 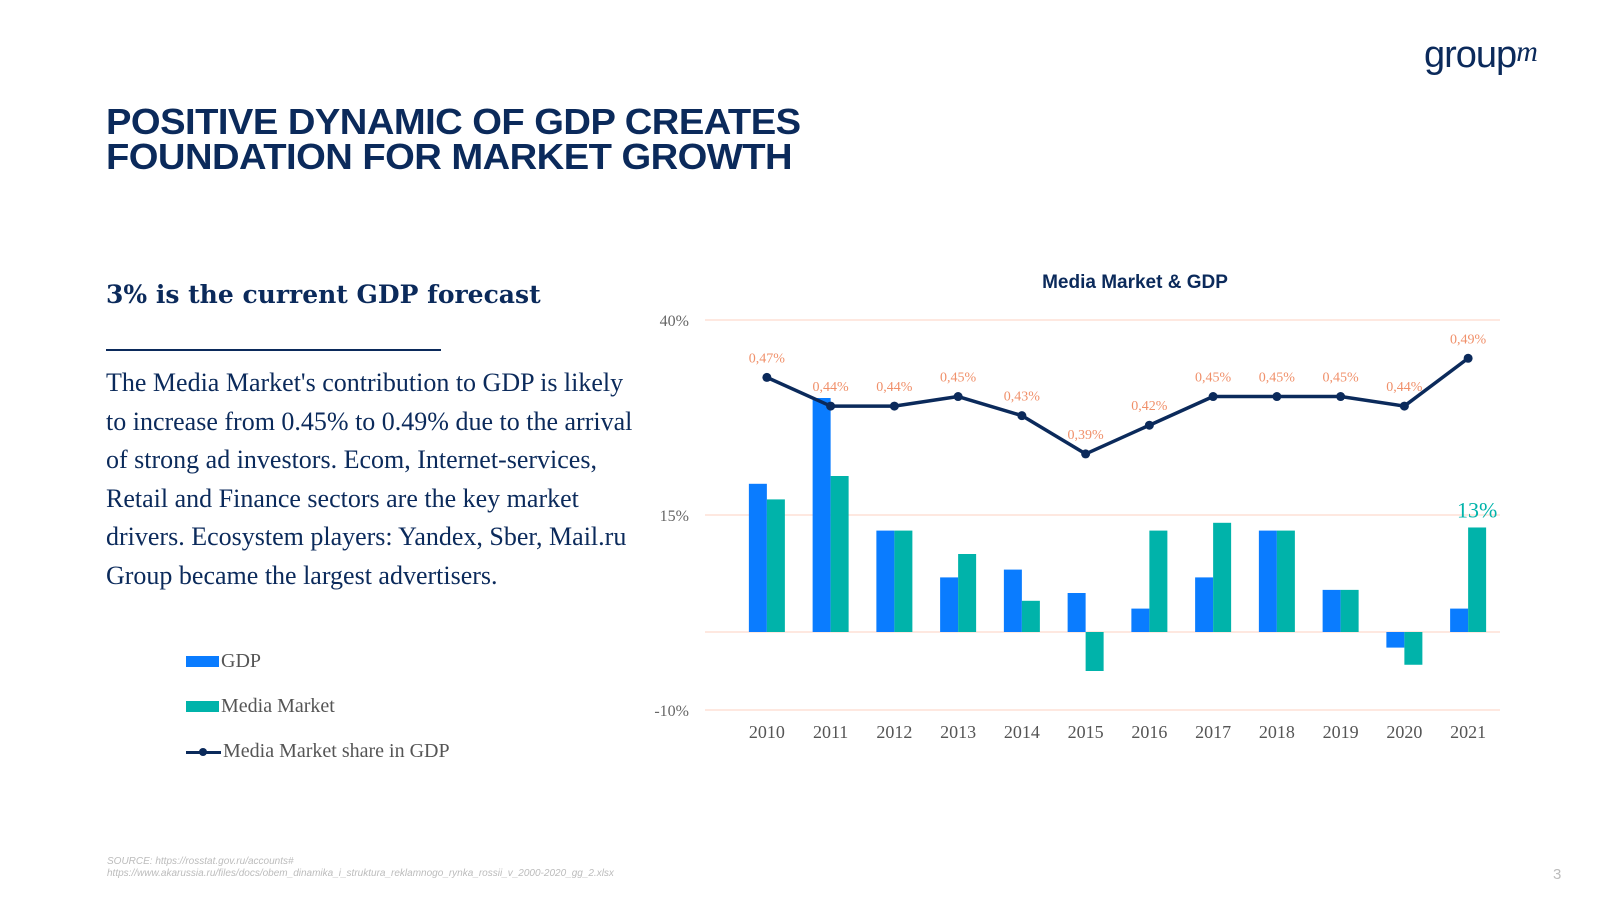 What do you see at coordinates (202, 661) in the screenshot?
I see `legend-swatch-gdp` at bounding box center [202, 661].